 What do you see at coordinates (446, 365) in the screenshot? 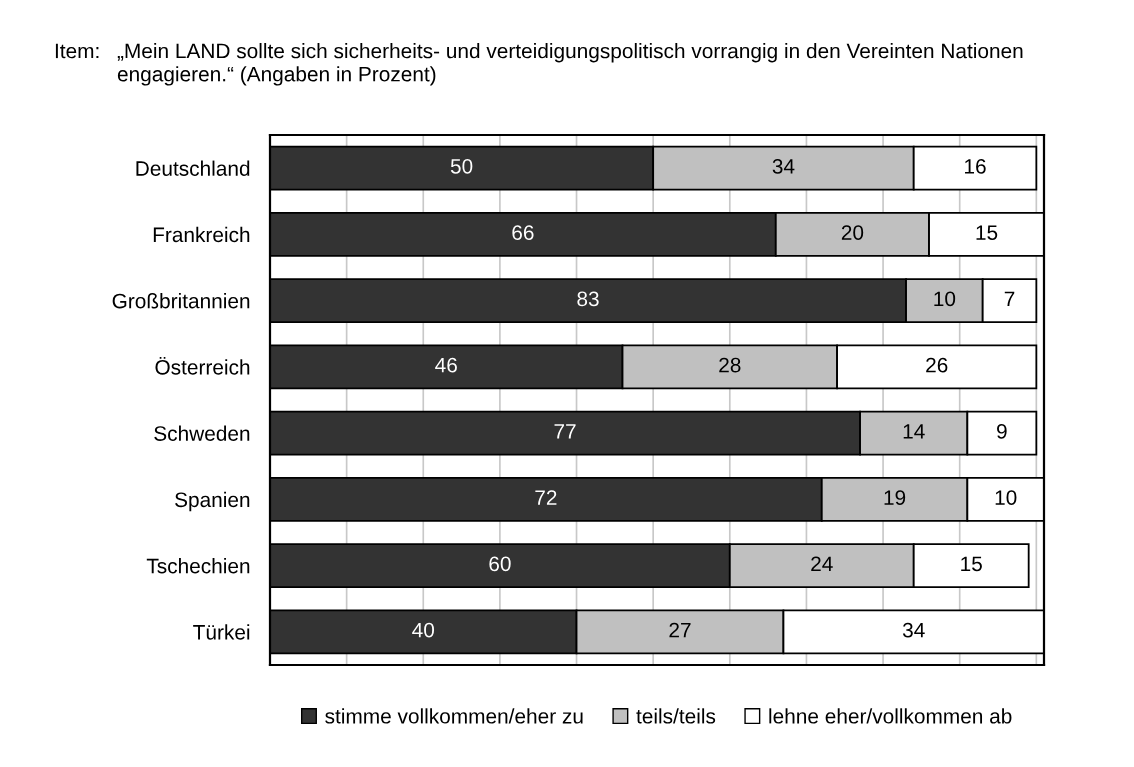
I see `data-label: 46` at bounding box center [446, 365].